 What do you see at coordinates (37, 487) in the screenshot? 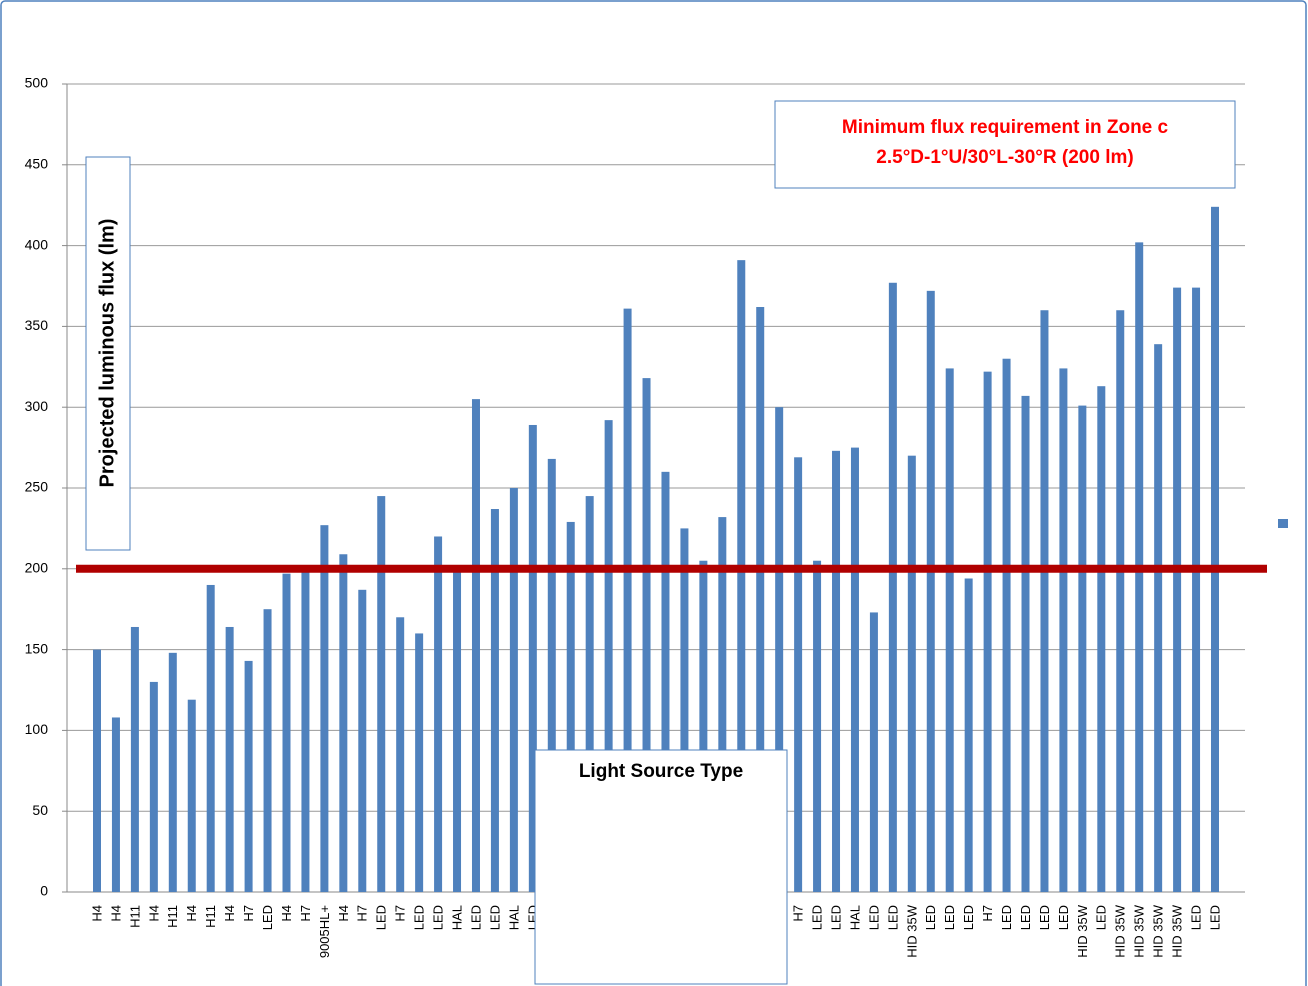
I see `y-tick-label: 250` at bounding box center [37, 487].